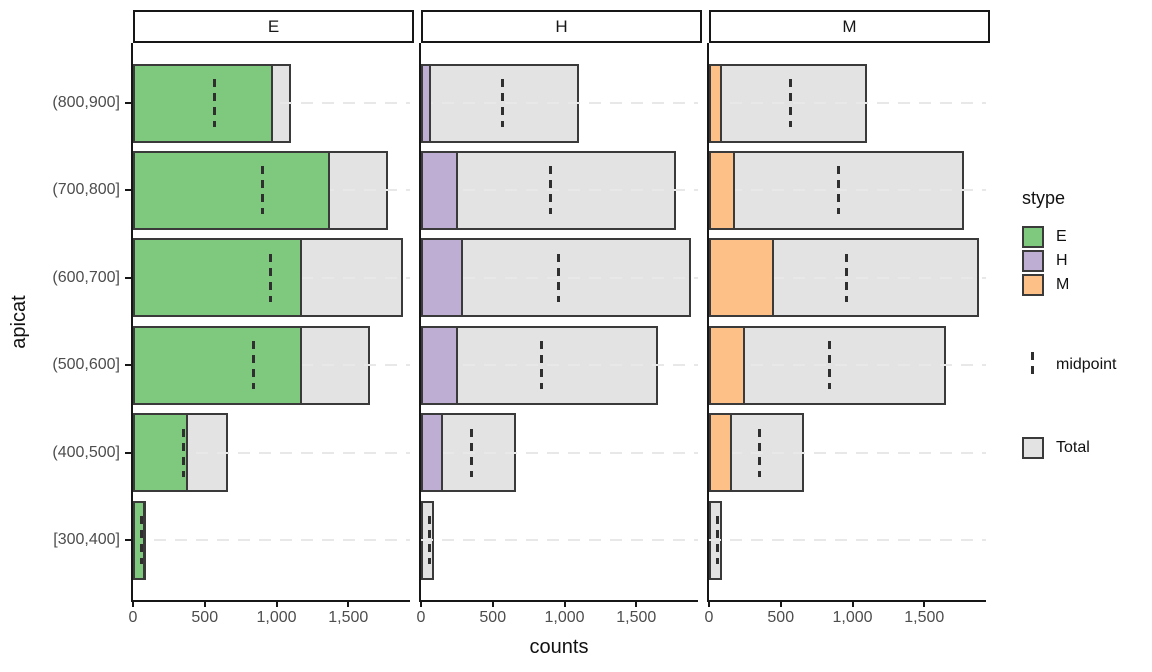  What do you see at coordinates (1032, 365) in the screenshot?
I see `legend-midpoint-dash-icon` at bounding box center [1032, 365].